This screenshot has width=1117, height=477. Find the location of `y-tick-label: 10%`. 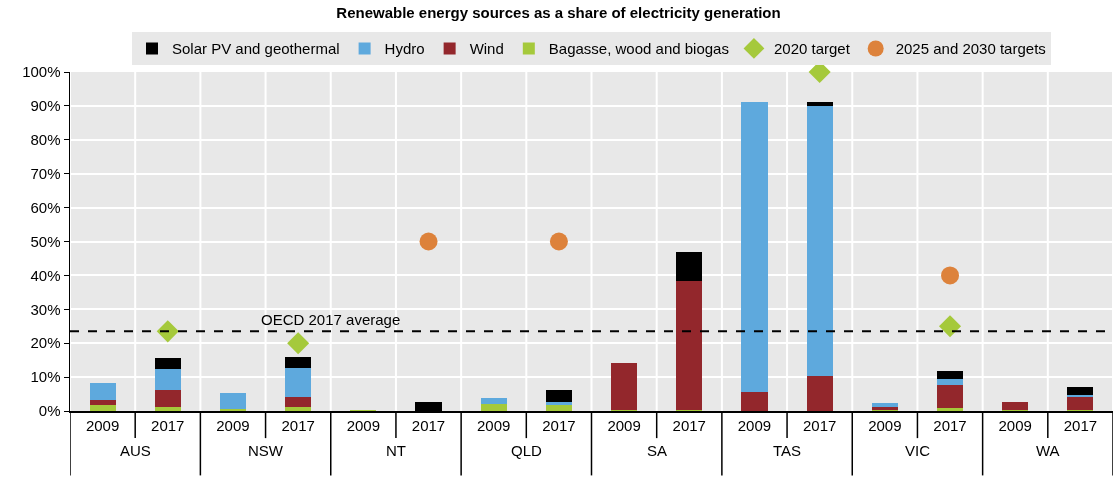

y-tick-label: 10% is located at coordinates (45, 377).